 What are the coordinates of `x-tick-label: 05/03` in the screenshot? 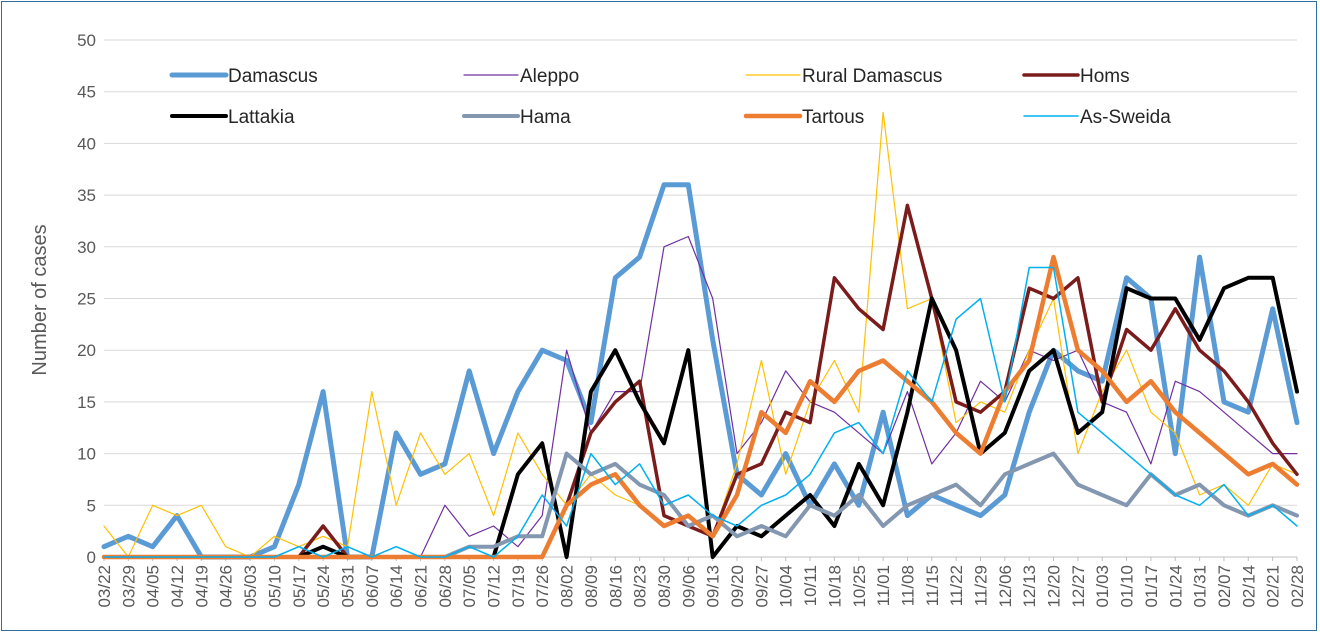 It's located at (250, 586).